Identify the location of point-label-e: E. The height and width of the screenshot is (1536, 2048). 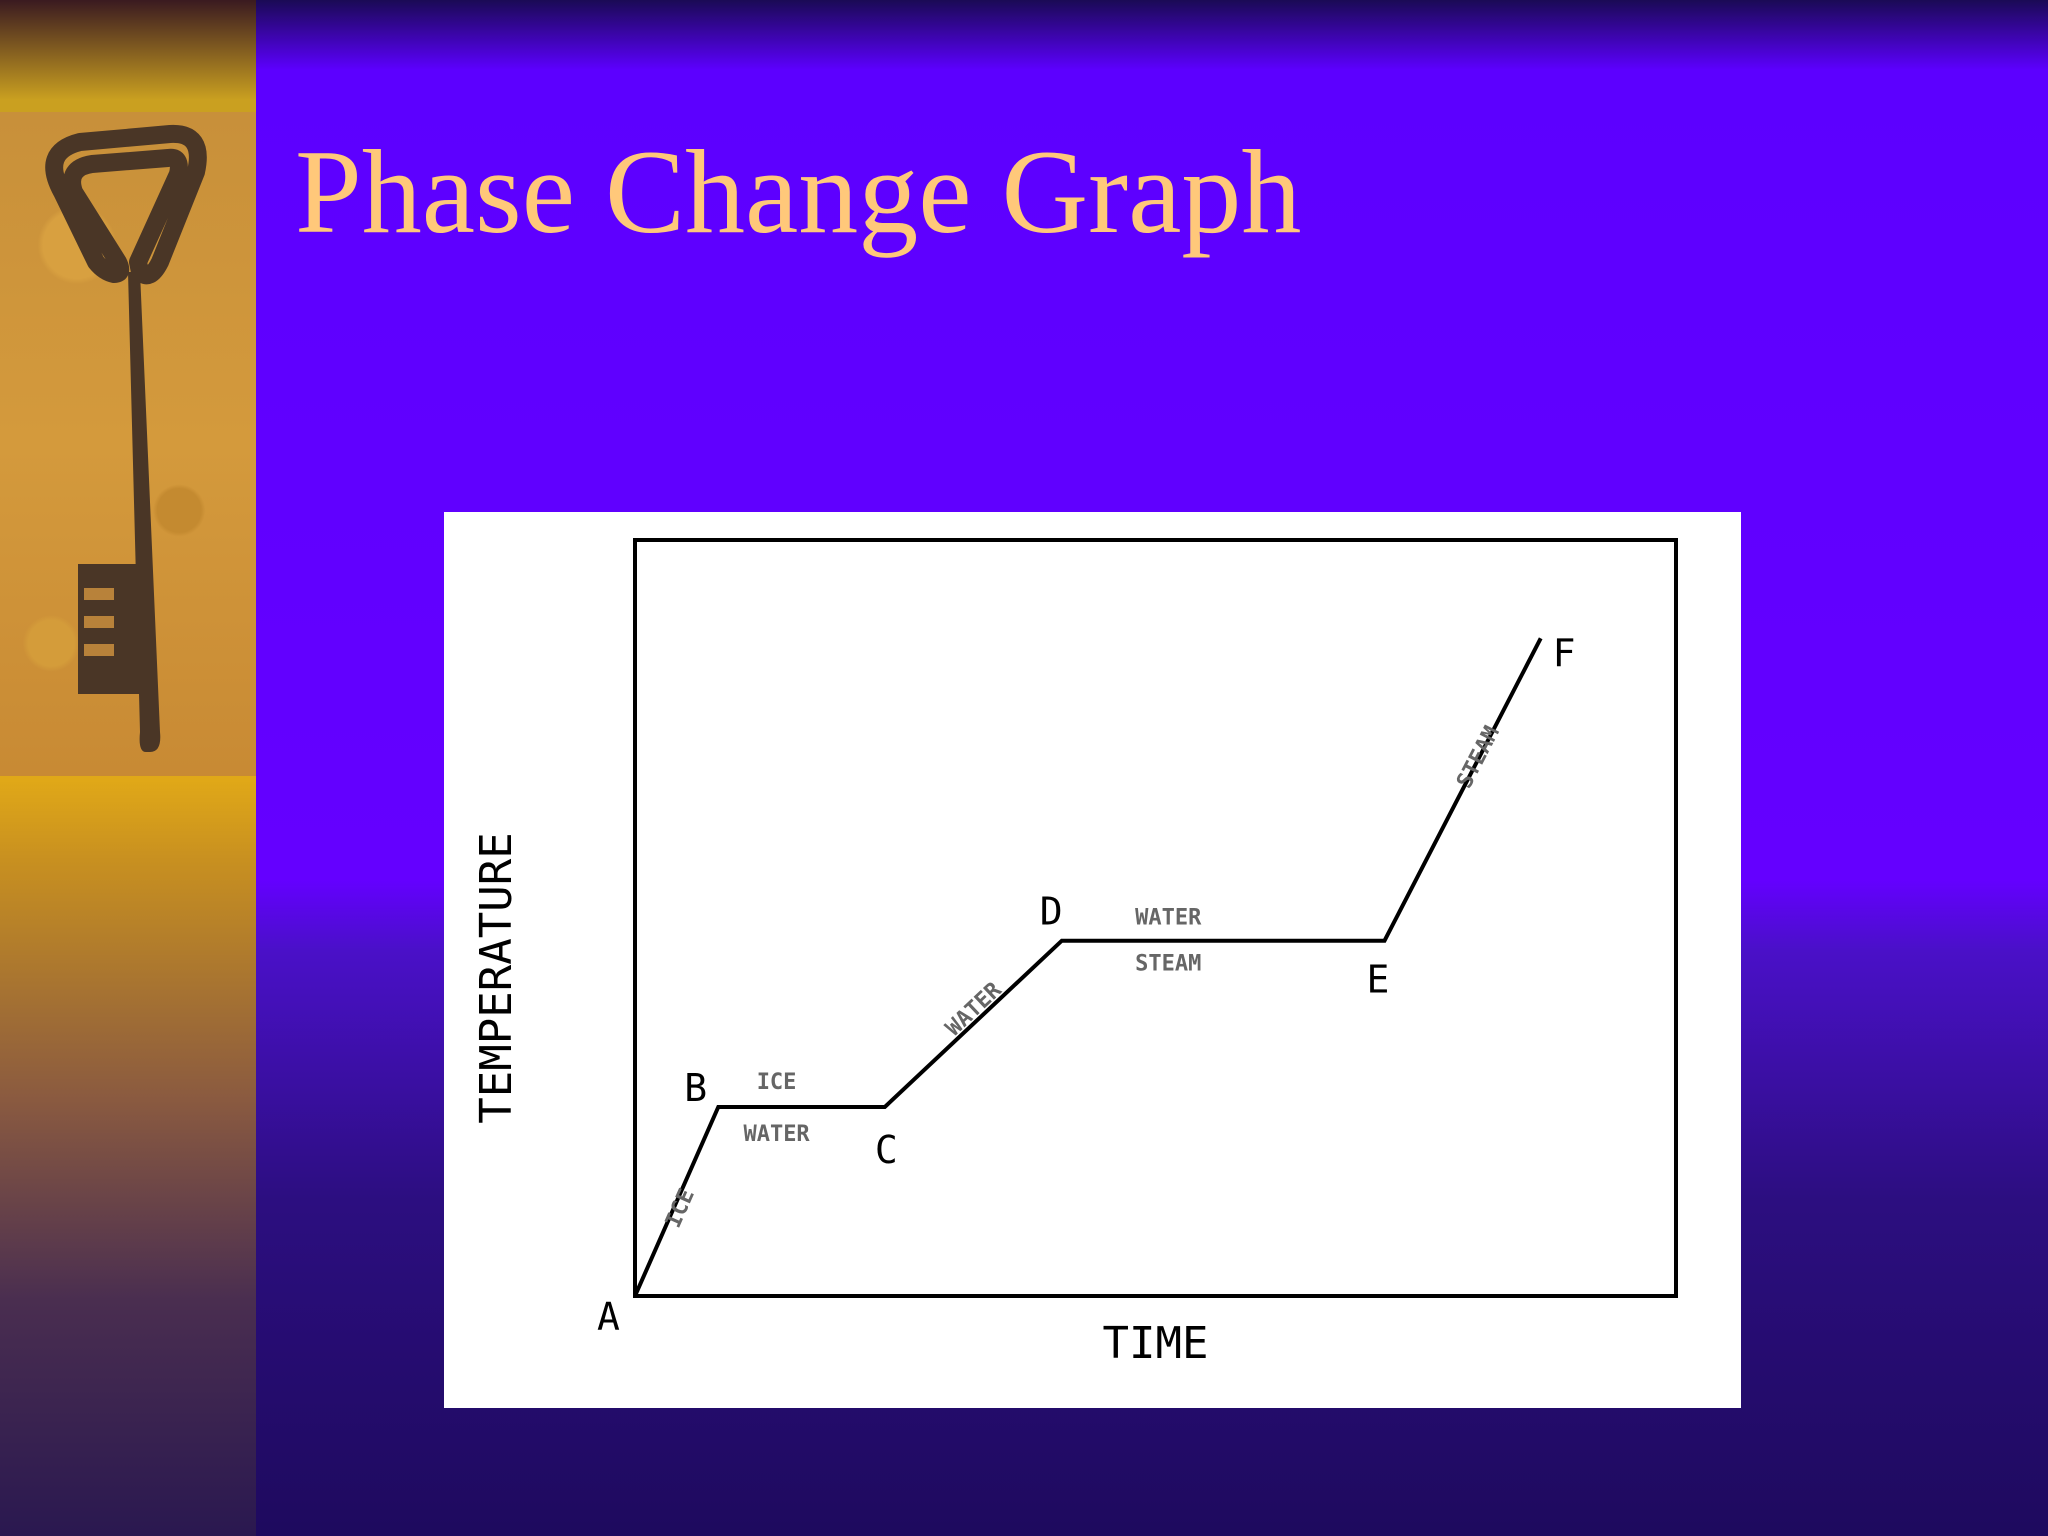
(1378, 980).